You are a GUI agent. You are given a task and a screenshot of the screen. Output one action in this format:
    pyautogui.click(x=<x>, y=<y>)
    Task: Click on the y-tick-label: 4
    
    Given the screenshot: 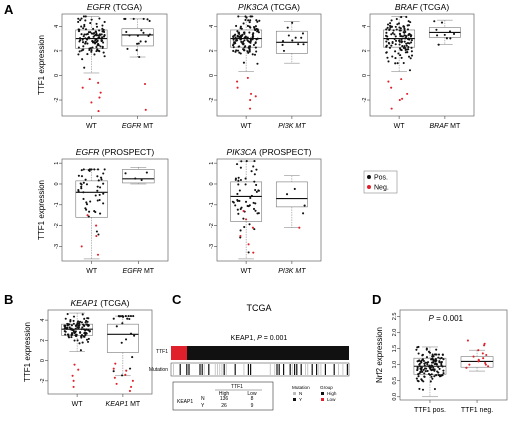 What is the action you would take?
    pyautogui.click(x=43, y=320)
    